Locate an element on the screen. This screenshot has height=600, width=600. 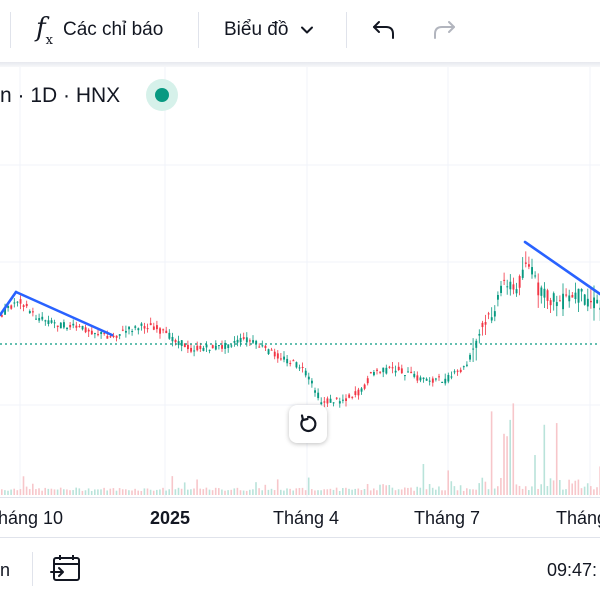
chart-type-button: Biểu đồ is located at coordinates (269, 30).